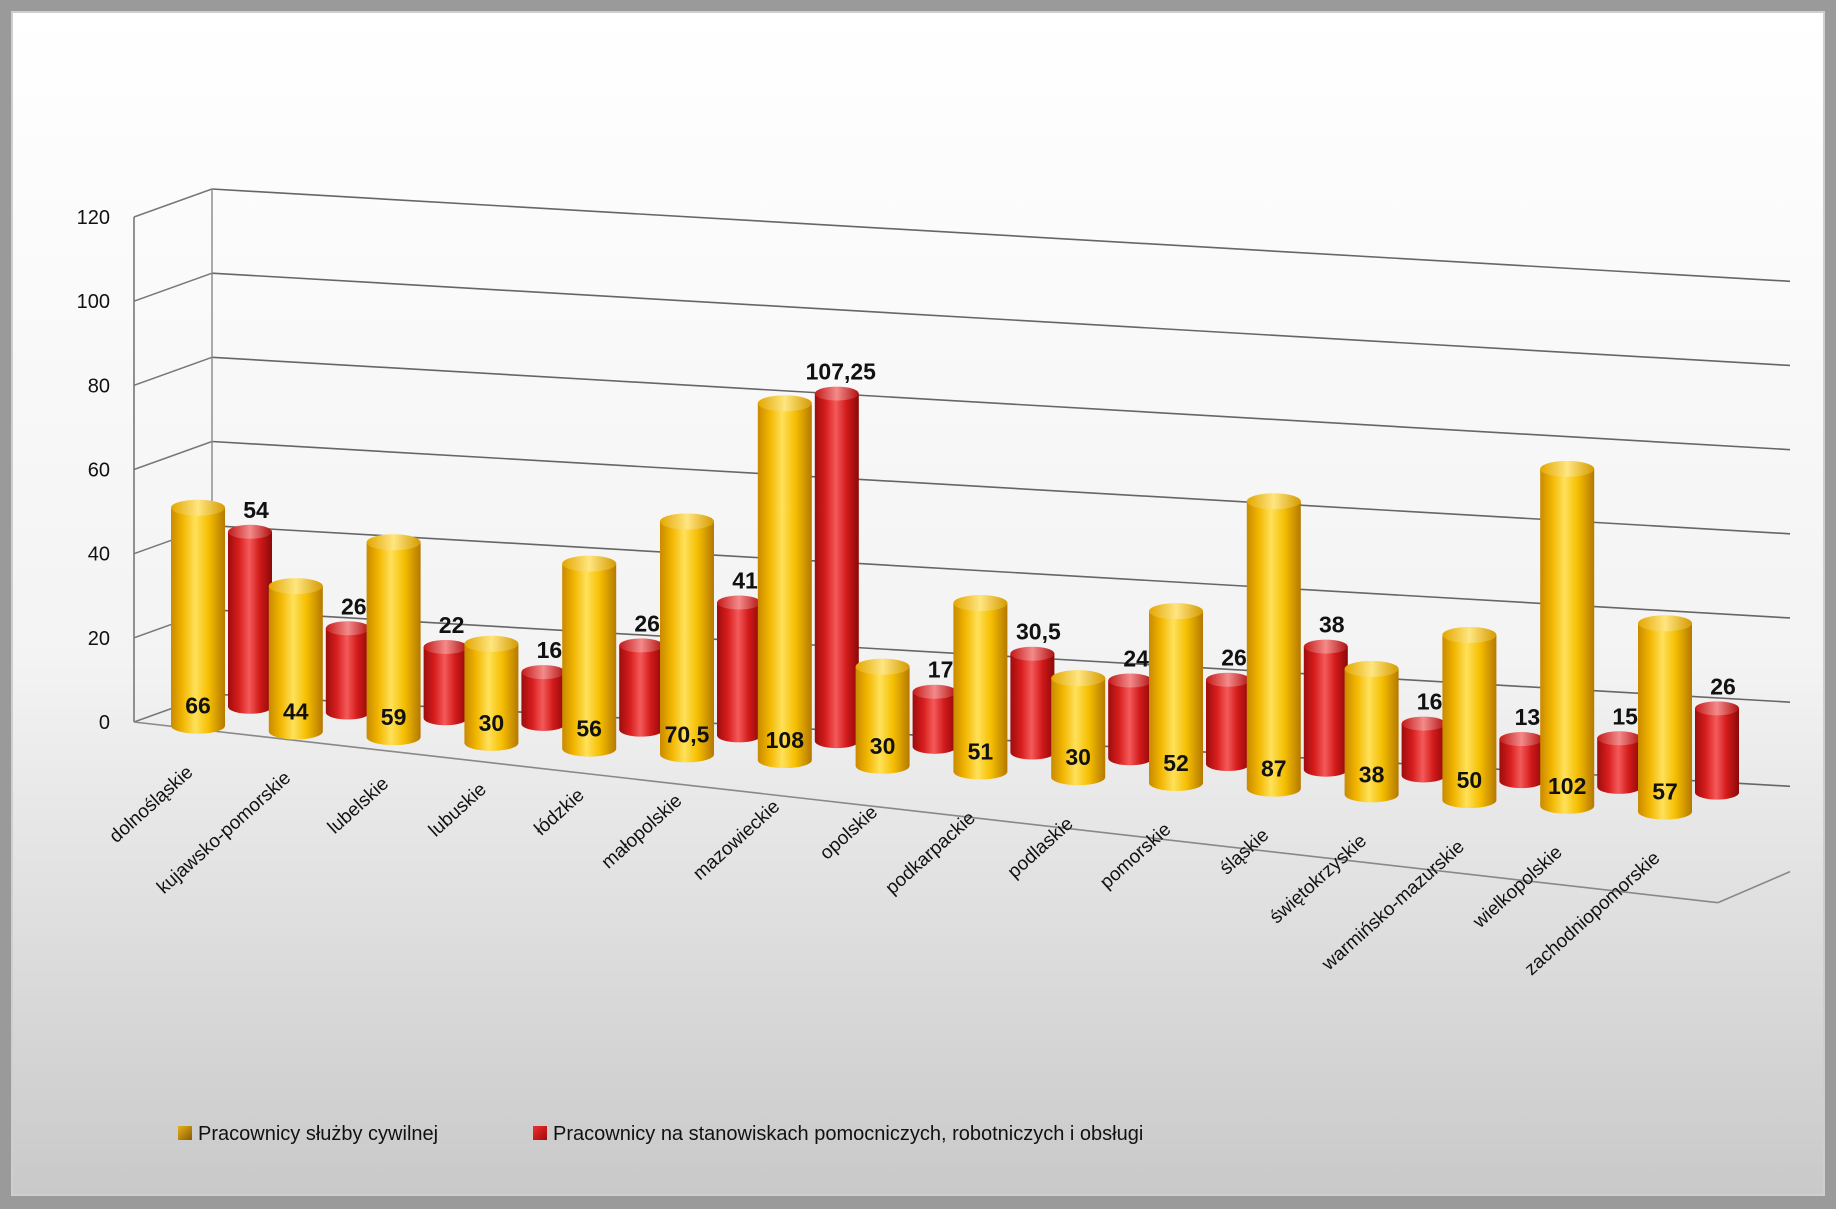  Describe the element at coordinates (1038, 632) in the screenshot. I see `value-label-support-staff: 30,5` at that location.